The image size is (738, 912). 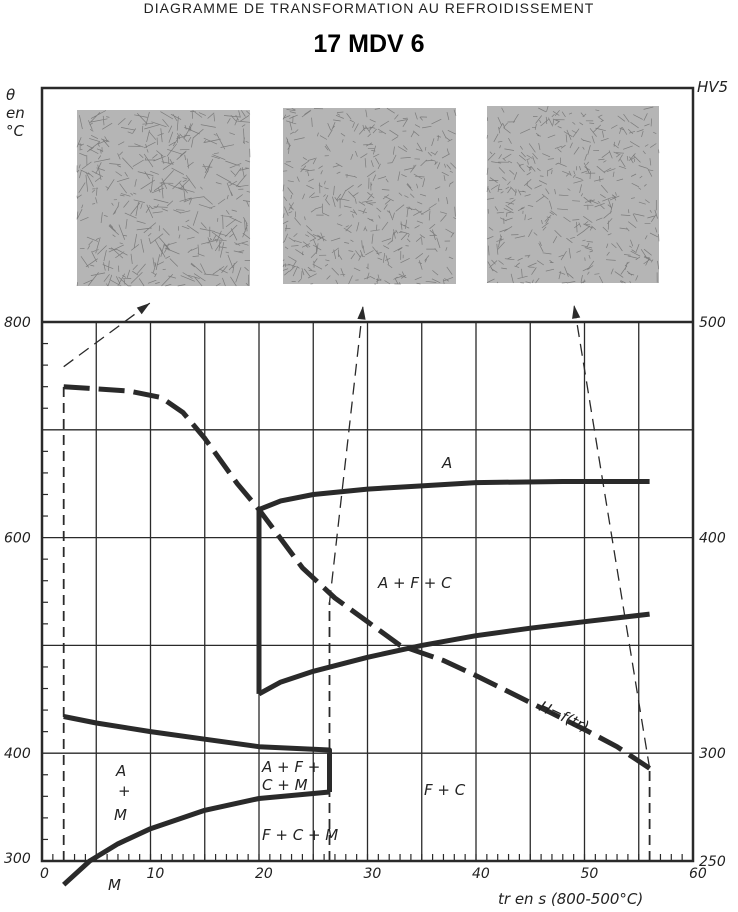 What do you see at coordinates (285, 785) in the screenshot?
I see `region-AFCM-line2: C + M` at bounding box center [285, 785].